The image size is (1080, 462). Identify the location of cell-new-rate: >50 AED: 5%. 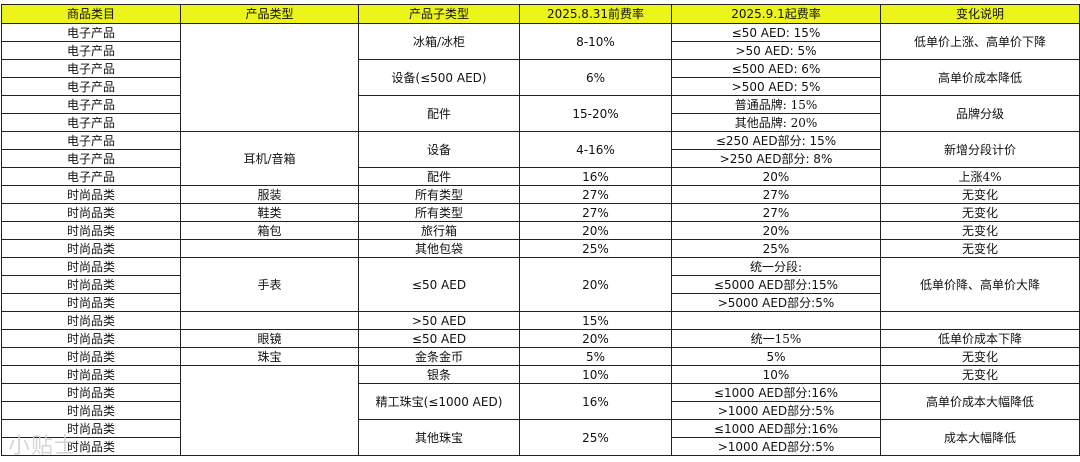
(776, 50).